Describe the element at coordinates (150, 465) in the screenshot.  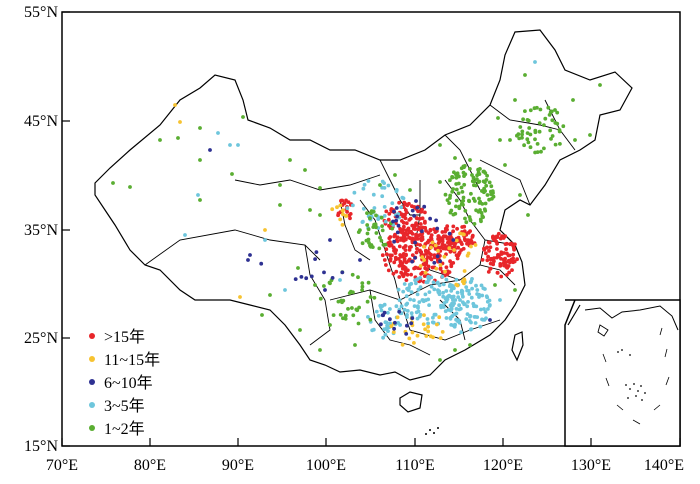
I see `lon-tick-80: 80°E` at that location.